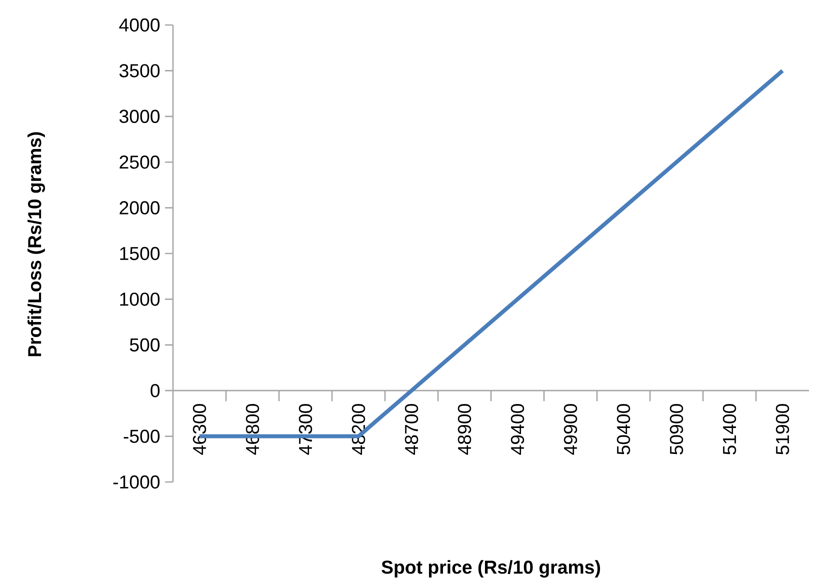 The image size is (813, 583). I want to click on x-tick-label: 47300, so click(305, 429).